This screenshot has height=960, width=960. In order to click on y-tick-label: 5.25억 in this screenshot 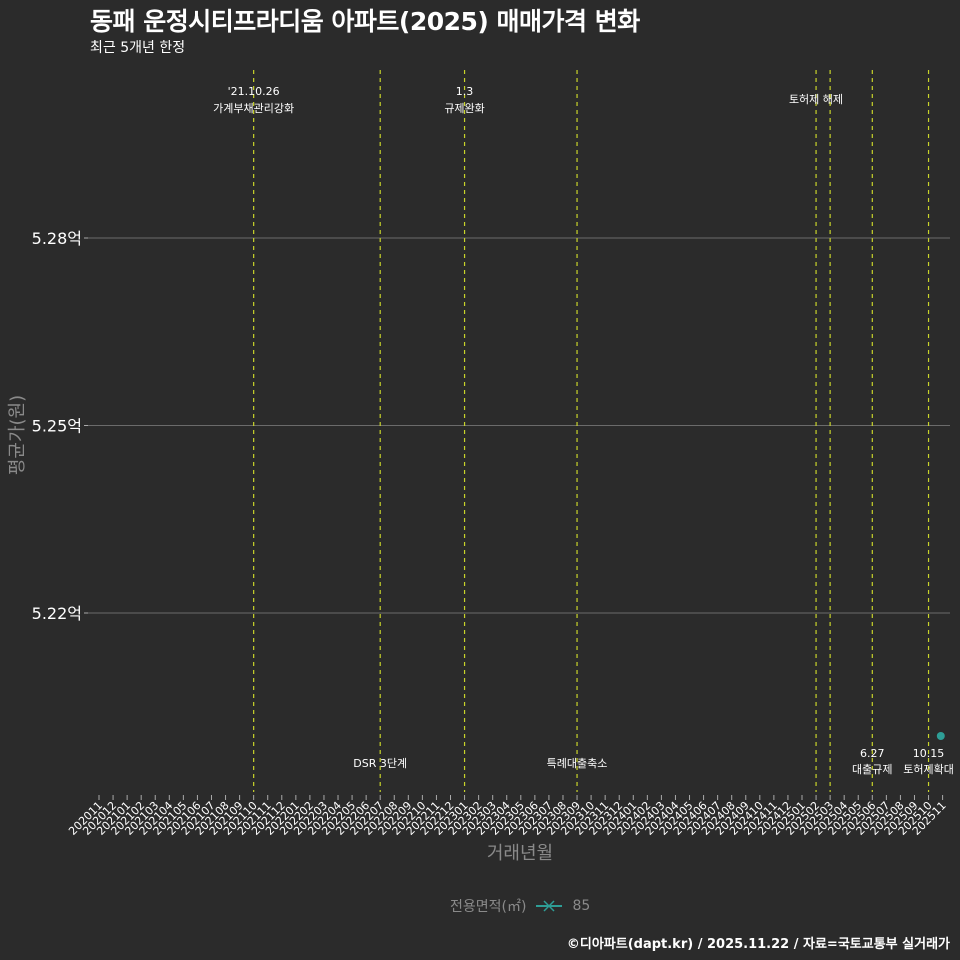, I will do `click(57, 426)`.